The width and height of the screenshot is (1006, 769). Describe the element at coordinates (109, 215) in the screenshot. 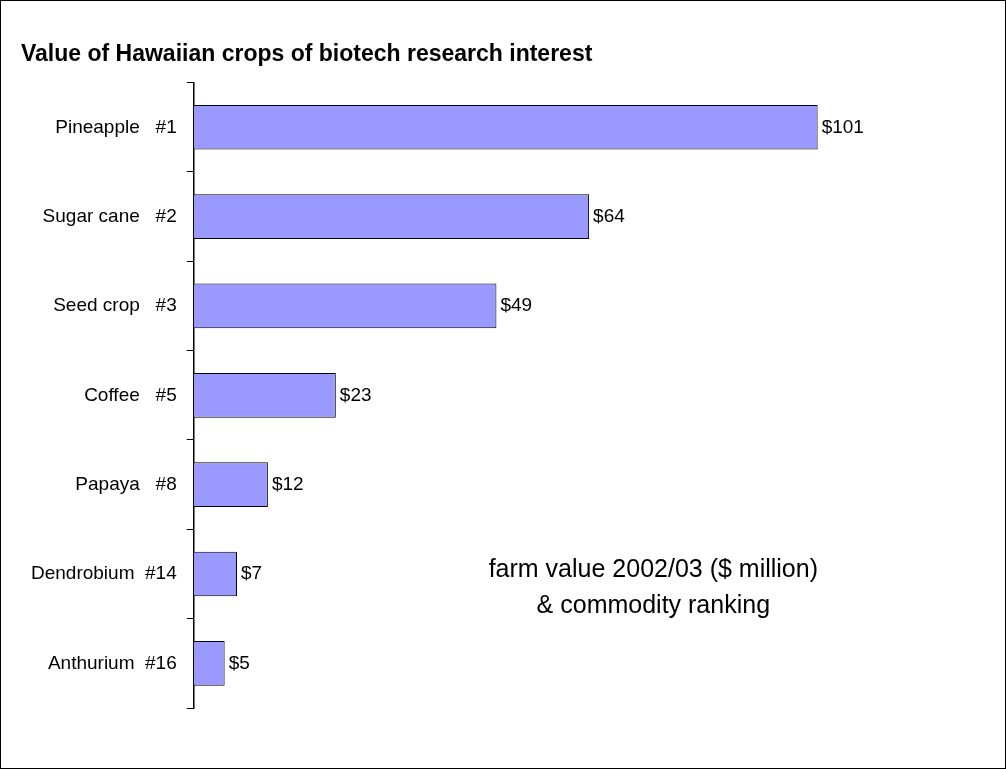

I see `y-tick-label: Sugar cane #2` at that location.